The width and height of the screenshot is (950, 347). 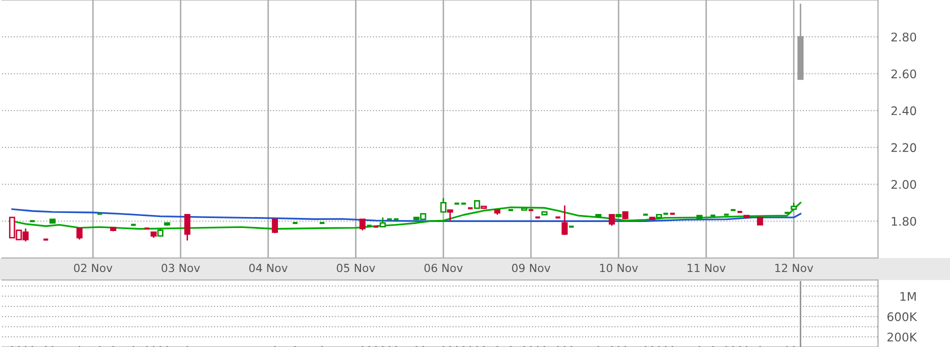 I want to click on x-tick-label: 09 Nov, so click(x=531, y=268).